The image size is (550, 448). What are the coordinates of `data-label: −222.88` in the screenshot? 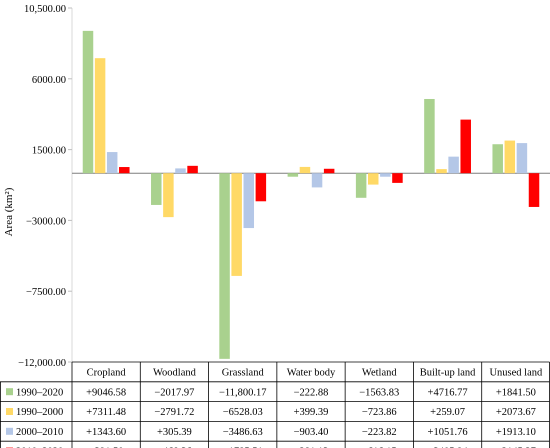 It's located at (311, 392).